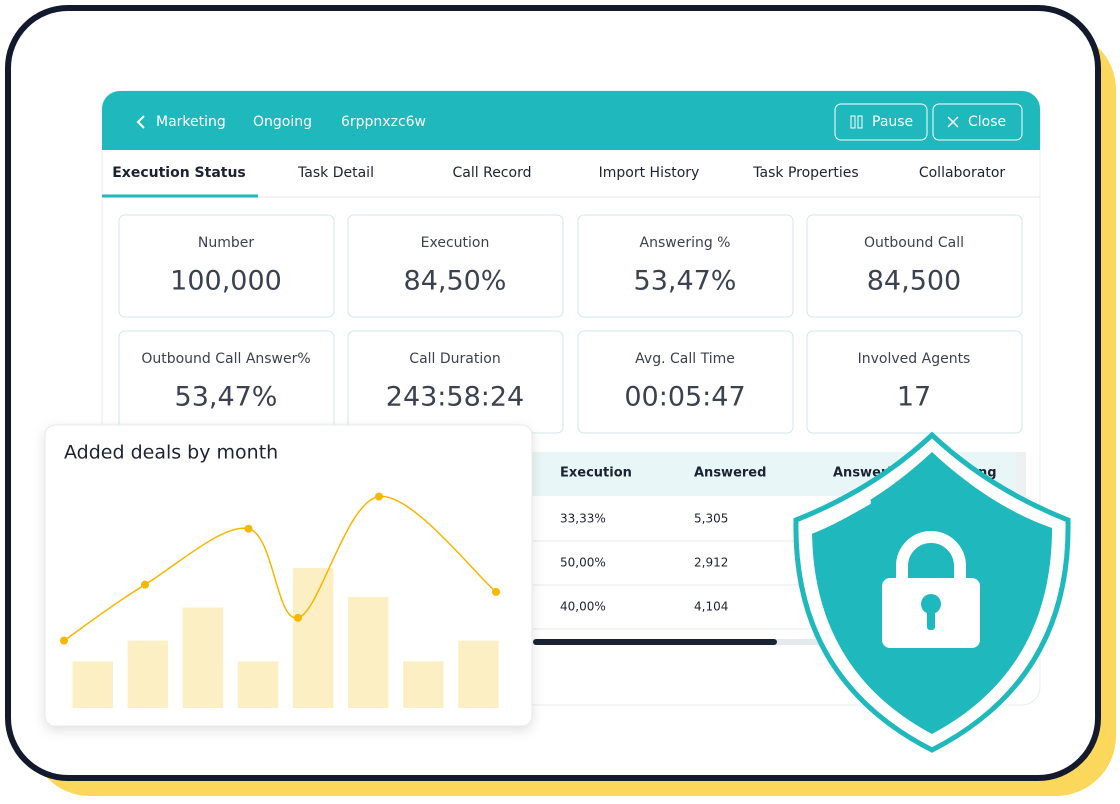 This screenshot has height=804, width=1120. Describe the element at coordinates (685, 359) in the screenshot. I see `stat-label: Avg. Call Time` at that location.